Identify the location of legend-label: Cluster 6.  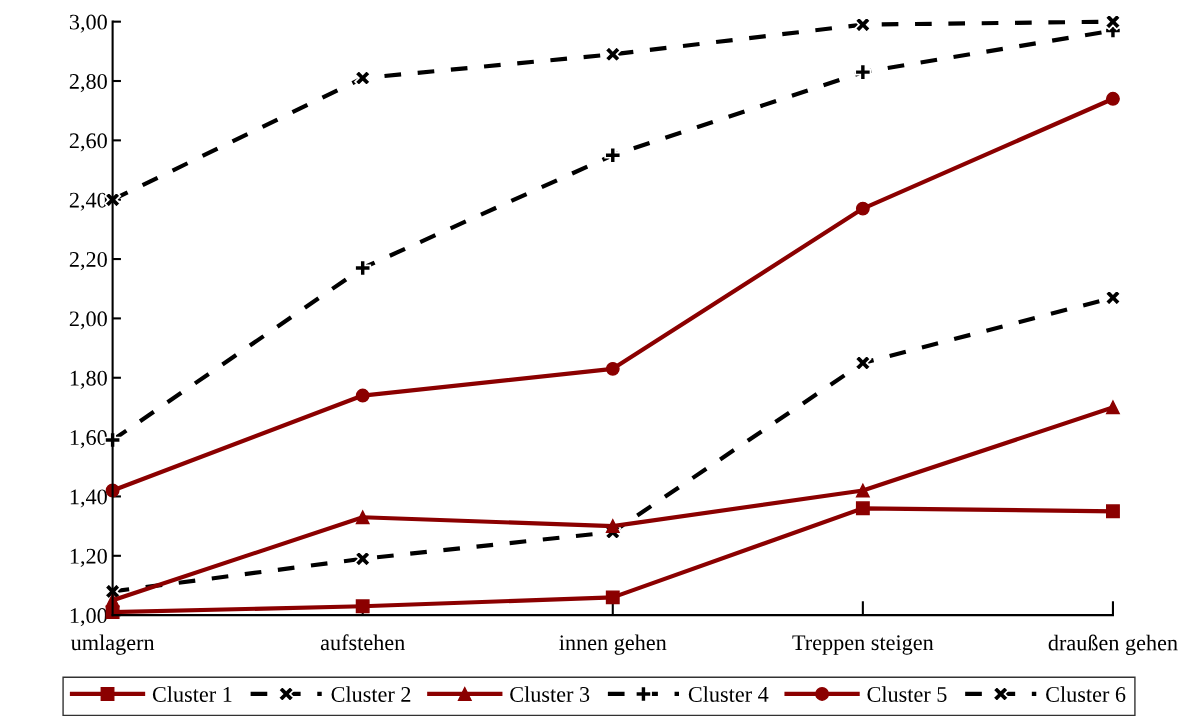
(1086, 694).